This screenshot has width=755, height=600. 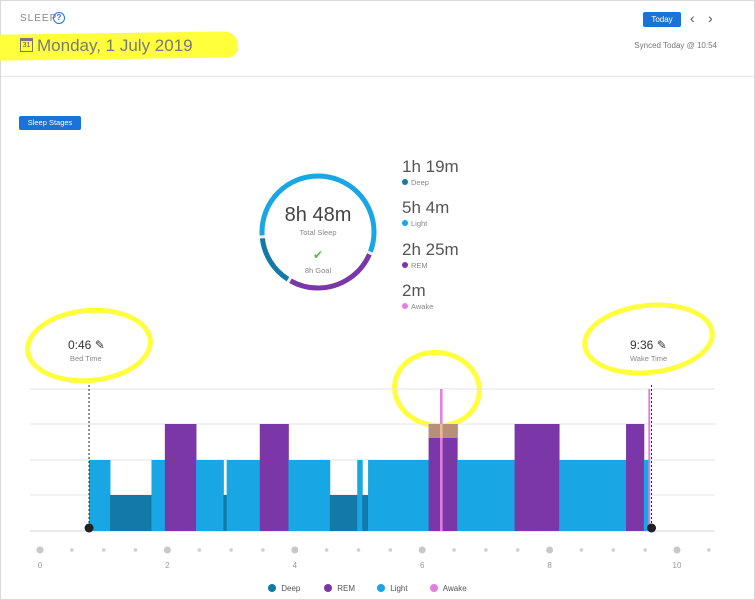 I want to click on bed-time-label: Bed Time, so click(x=86, y=358).